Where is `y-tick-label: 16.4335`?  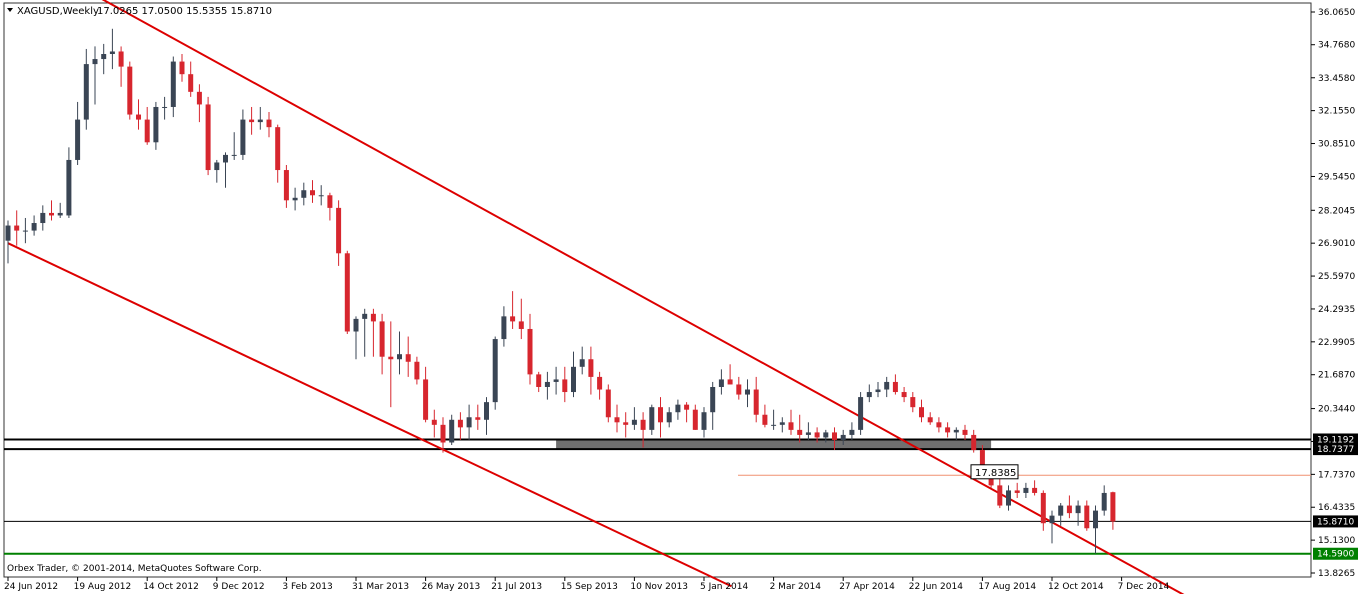 y-tick-label: 16.4335 is located at coordinates (1336, 508).